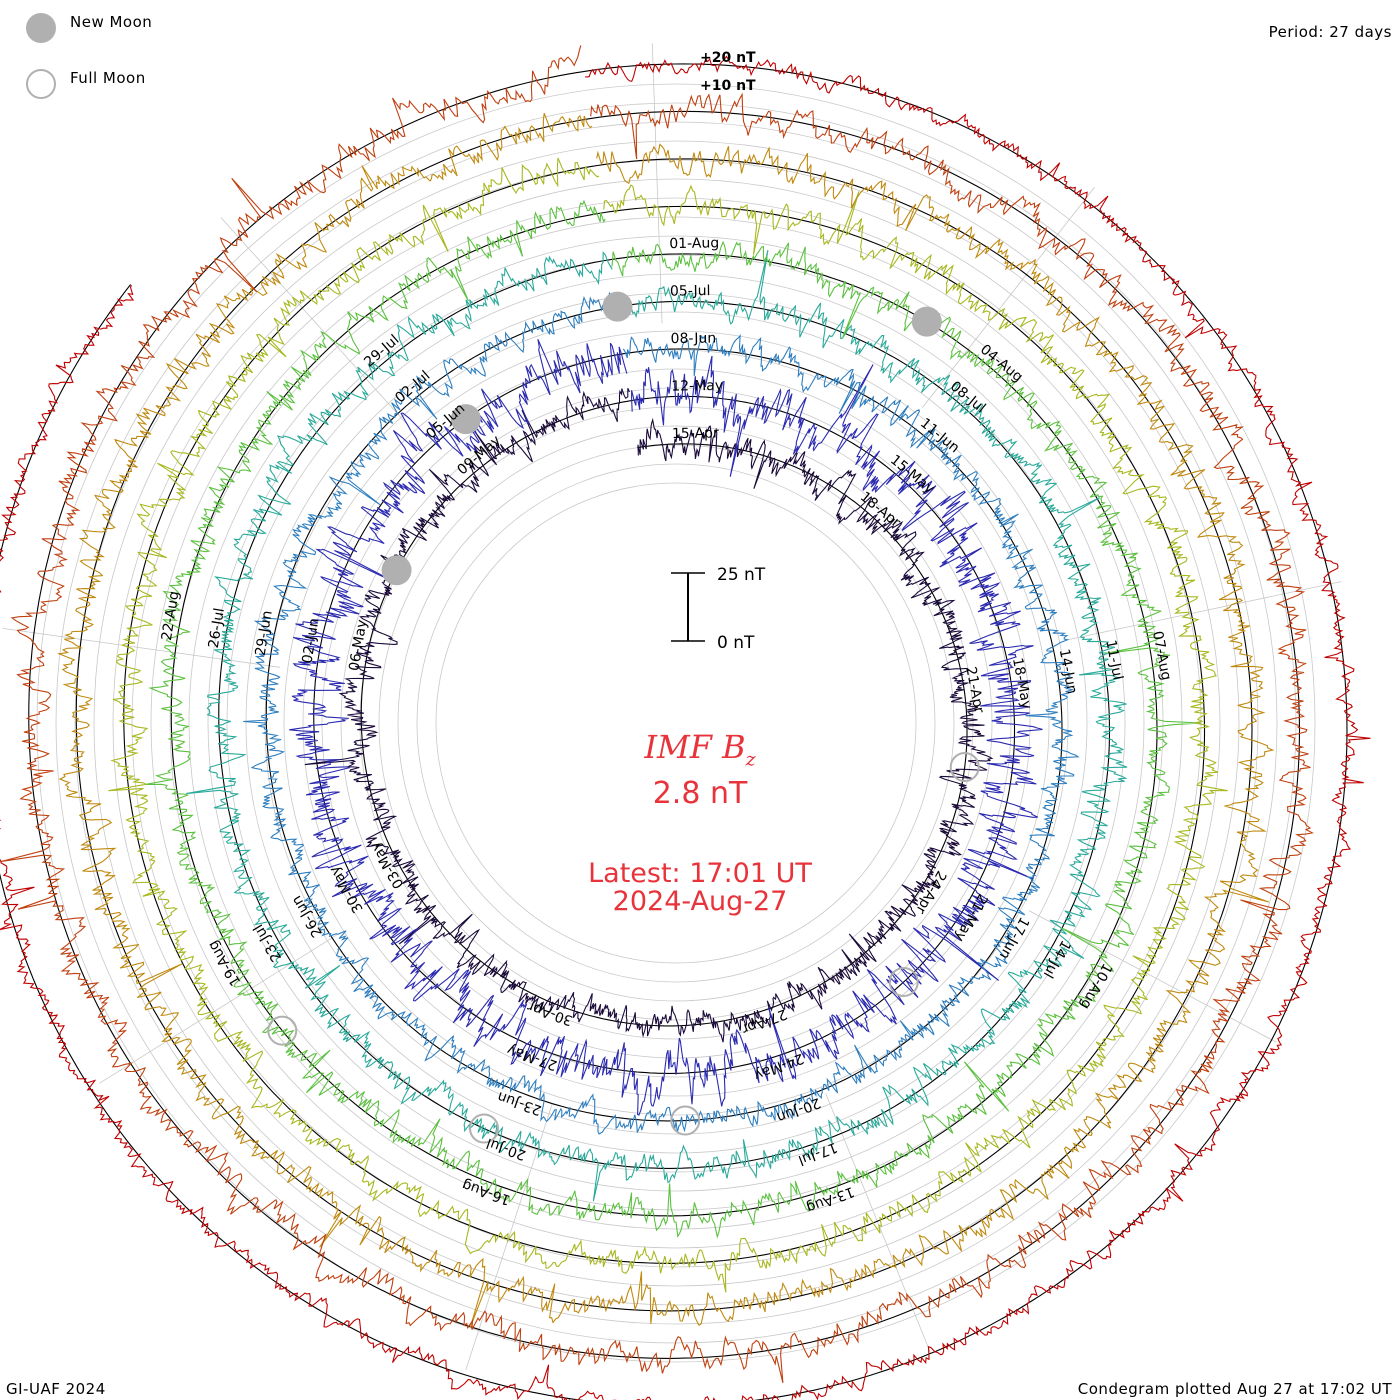  I want to click on scale-bar: 25 nT 0 nT, so click(718, 609).